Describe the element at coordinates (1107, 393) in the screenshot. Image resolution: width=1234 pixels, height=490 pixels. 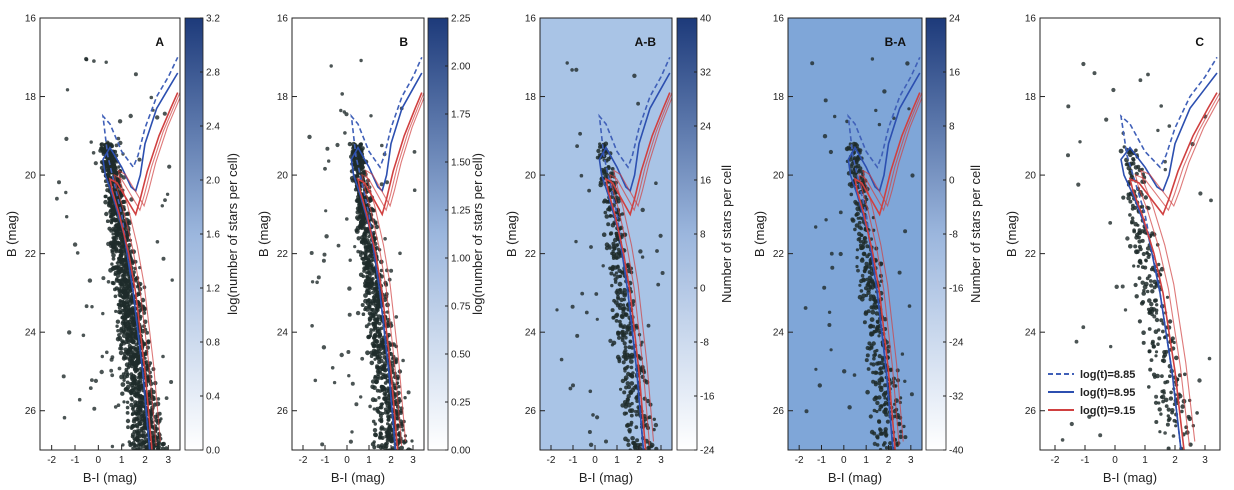
I see `legend-entry: log(t)=8.95` at that location.